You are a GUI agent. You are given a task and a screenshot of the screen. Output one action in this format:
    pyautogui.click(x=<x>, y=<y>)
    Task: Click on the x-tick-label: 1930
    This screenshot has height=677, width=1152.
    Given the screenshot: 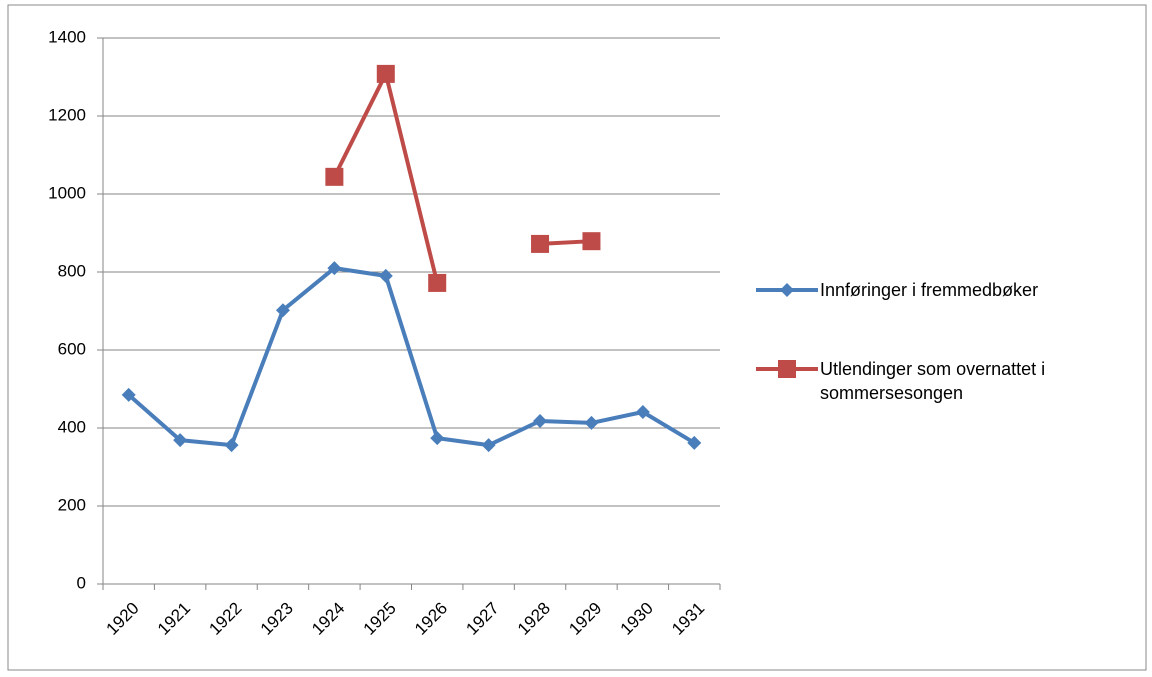 What is the action you would take?
    pyautogui.click(x=637, y=619)
    